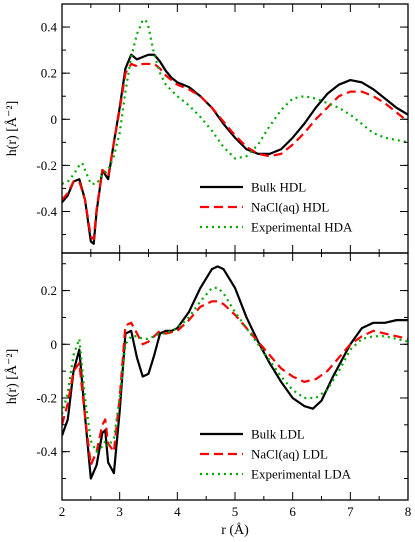 This screenshot has width=415, height=542. Describe the element at coordinates (49, 27) in the screenshot. I see `top-ytick-label: 0.4` at that location.